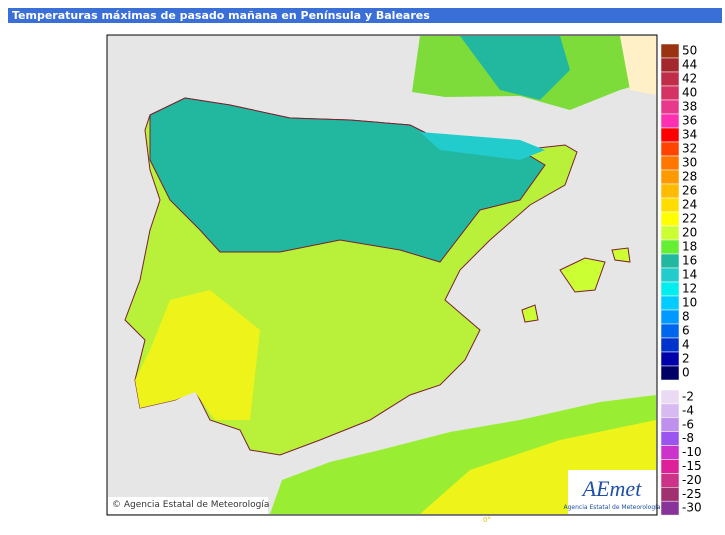 The height and width of the screenshot is (535, 725). Describe the element at coordinates (686, 345) in the screenshot. I see `legend-label: 4` at that location.